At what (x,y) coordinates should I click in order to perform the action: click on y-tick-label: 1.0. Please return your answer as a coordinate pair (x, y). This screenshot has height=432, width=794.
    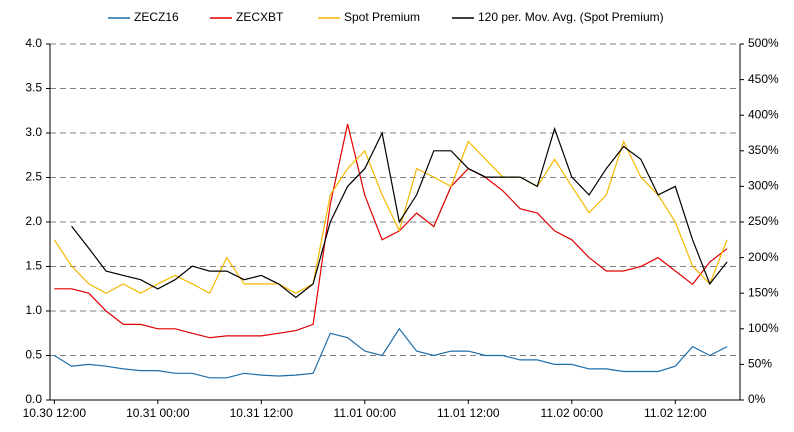
    Looking at the image, I should click on (33, 310).